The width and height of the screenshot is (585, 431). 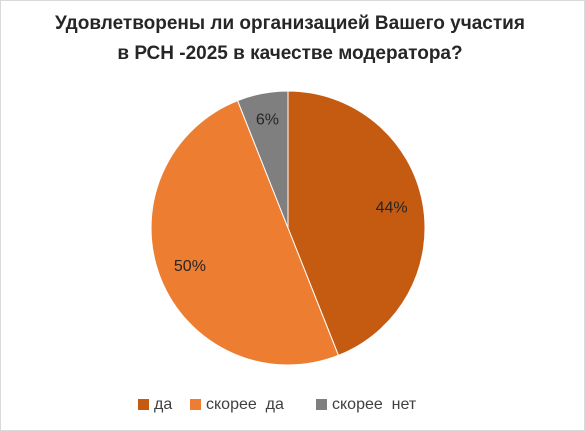 I want to click on data-label: 44%, so click(x=392, y=207).